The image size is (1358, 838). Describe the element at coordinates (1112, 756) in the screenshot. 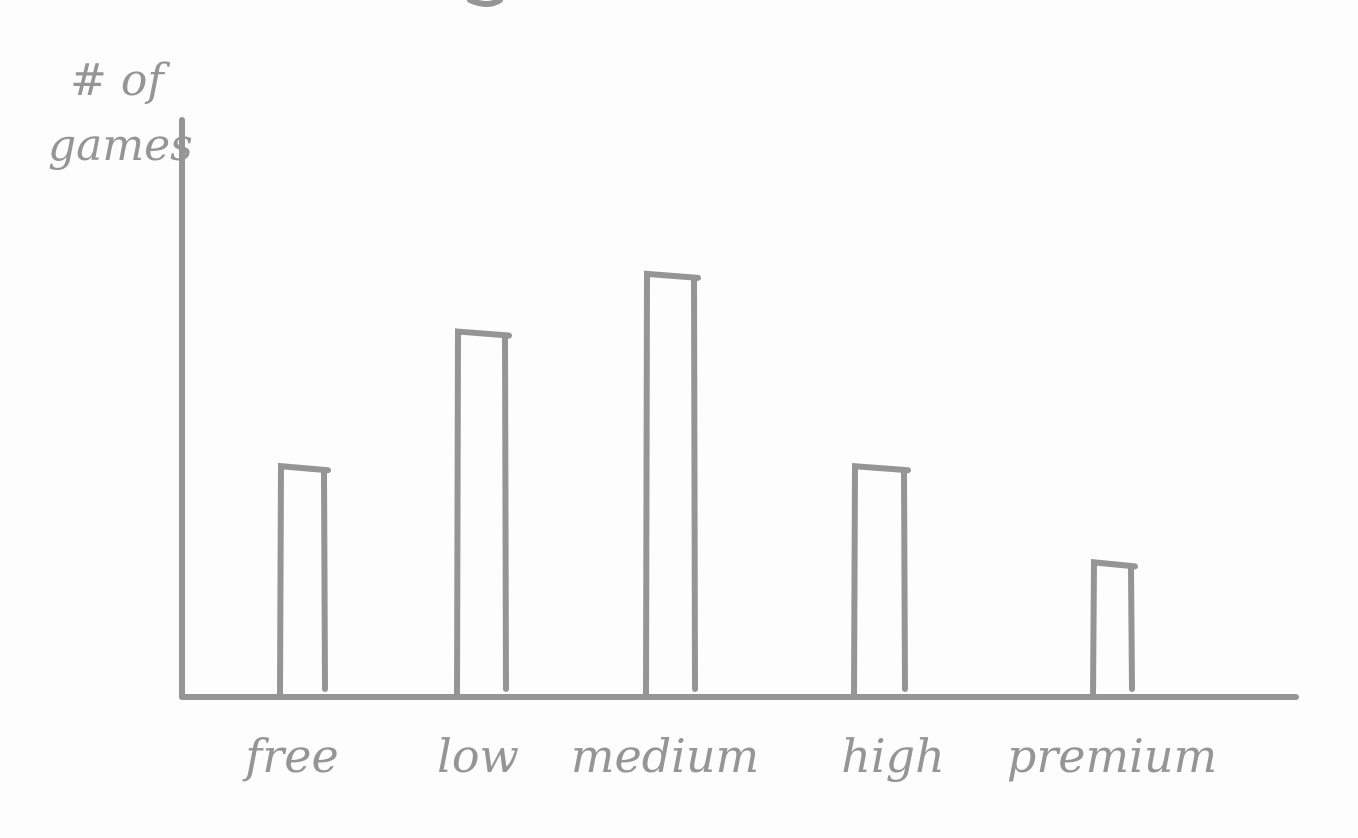

I see `x-tick-label-premium: premium` at that location.